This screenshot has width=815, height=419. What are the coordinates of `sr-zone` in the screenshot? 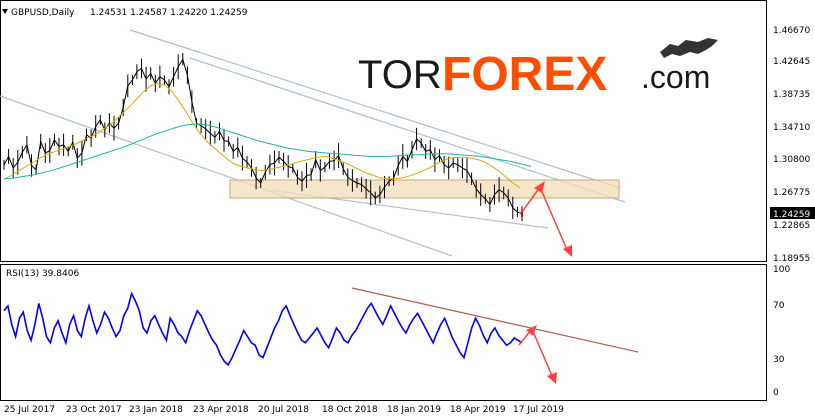 It's located at (424, 189).